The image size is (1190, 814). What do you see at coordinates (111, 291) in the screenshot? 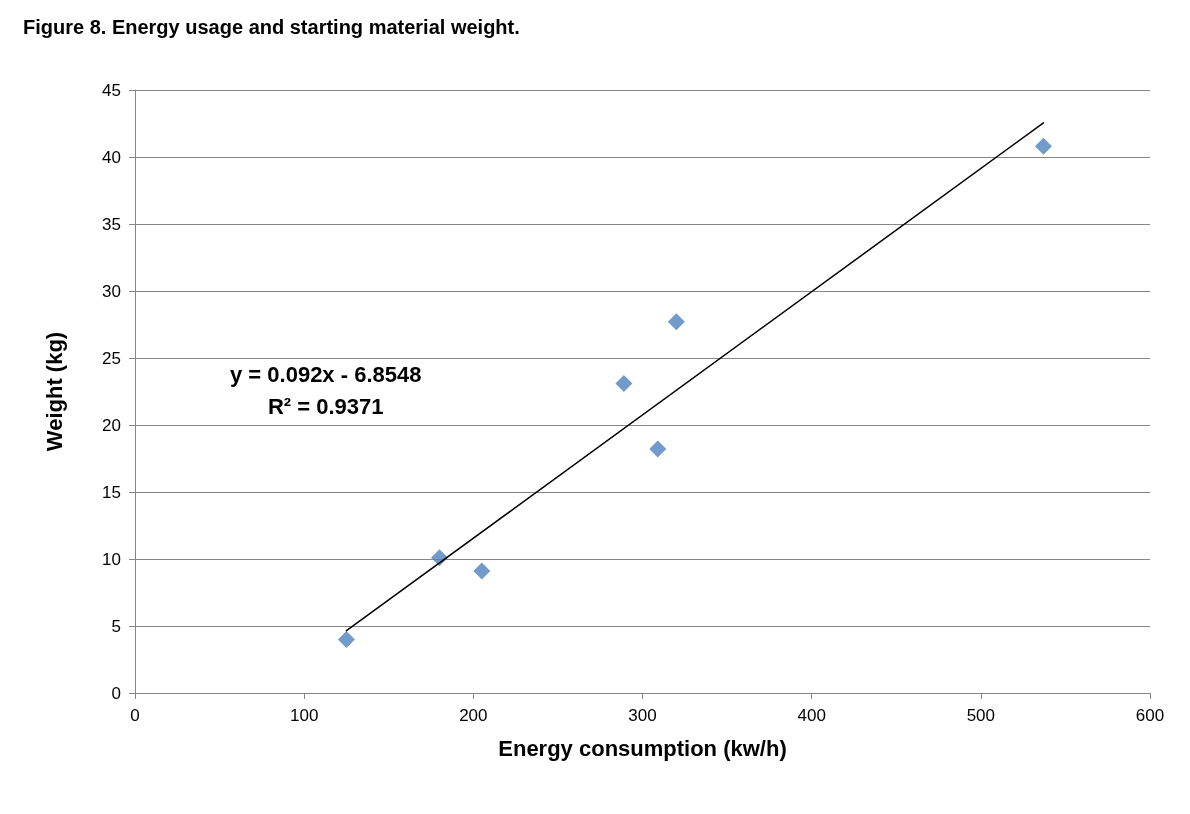
I see `y-tick-label: 30` at bounding box center [111, 291].